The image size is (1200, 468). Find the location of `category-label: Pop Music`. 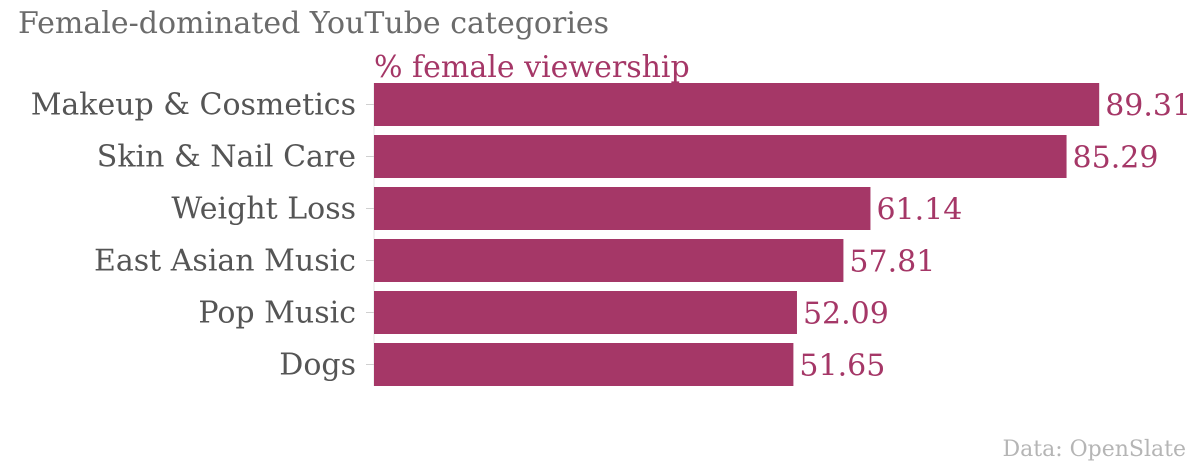

category-label: Pop Music is located at coordinates (277, 313).